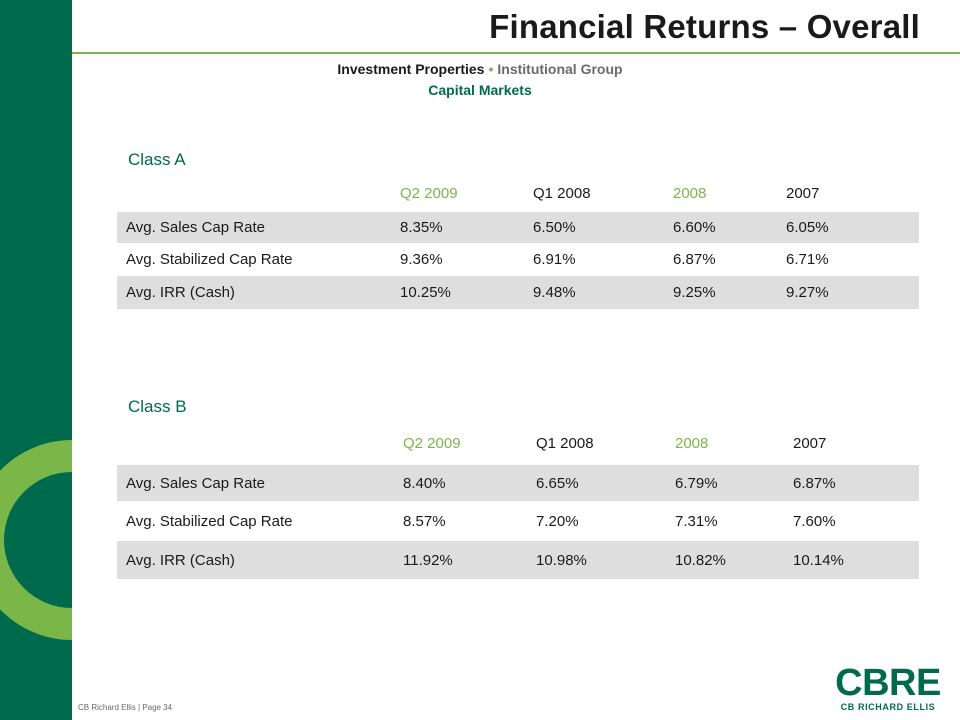 Image resolution: width=960 pixels, height=720 pixels. What do you see at coordinates (424, 521) in the screenshot?
I see `table-cell: 8.57%` at bounding box center [424, 521].